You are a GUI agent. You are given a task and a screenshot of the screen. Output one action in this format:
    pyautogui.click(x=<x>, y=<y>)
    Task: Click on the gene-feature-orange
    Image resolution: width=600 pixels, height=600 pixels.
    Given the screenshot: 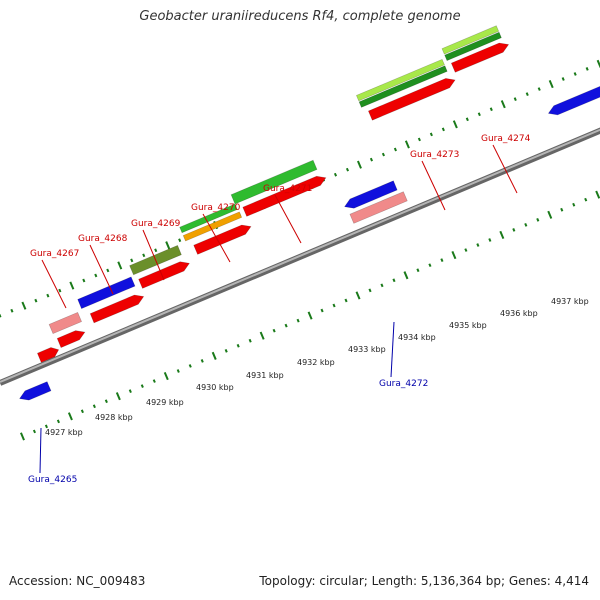 What is the action you would take?
    pyautogui.click(x=212, y=226)
    